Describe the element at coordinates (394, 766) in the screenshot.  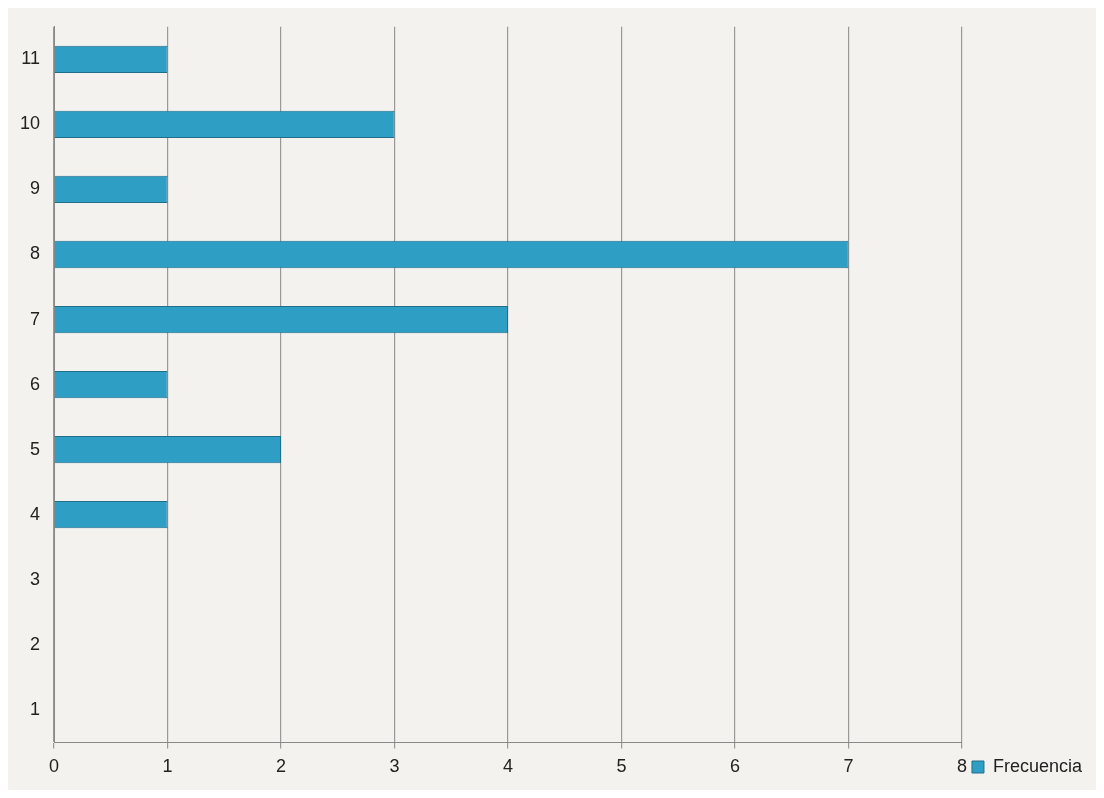
I see `x-tick-label: 3` at that location.